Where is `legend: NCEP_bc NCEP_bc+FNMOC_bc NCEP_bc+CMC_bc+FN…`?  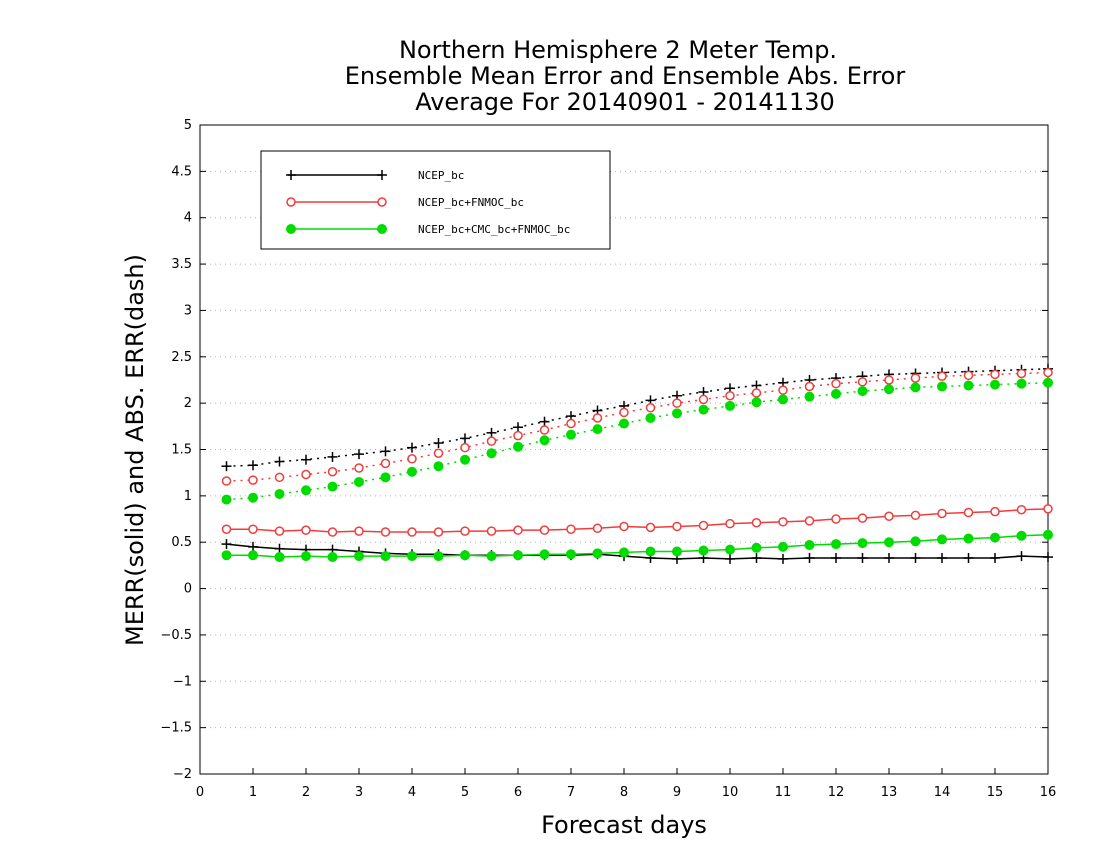
legend: NCEP_bc NCEP_bc+FNMOC_bc NCEP_bc+CMC_bc+FN… is located at coordinates (435, 200).